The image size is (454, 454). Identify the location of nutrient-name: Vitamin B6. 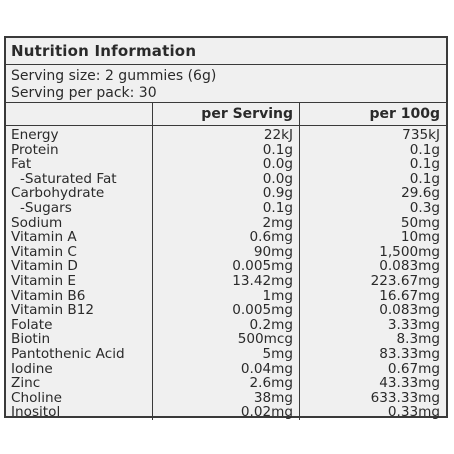
(48, 295).